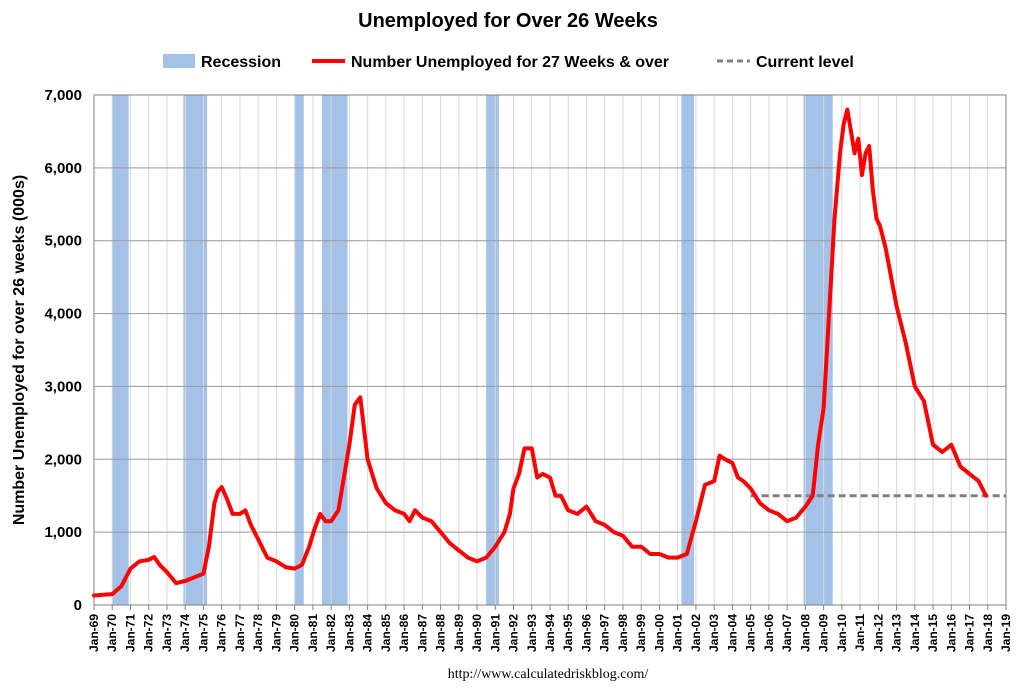  I want to click on x-tick-label: Jan-70, so click(112, 633).